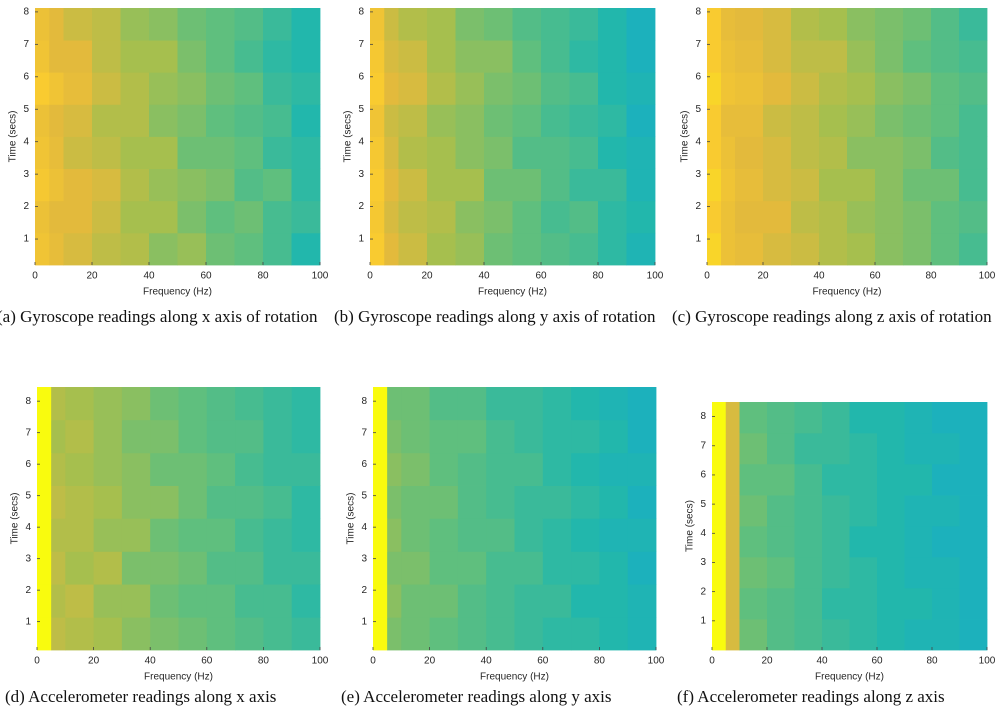 This screenshot has width=1008, height=717. Describe the element at coordinates (348, 137) in the screenshot. I see `y-axis-label: Time (secs)` at that location.